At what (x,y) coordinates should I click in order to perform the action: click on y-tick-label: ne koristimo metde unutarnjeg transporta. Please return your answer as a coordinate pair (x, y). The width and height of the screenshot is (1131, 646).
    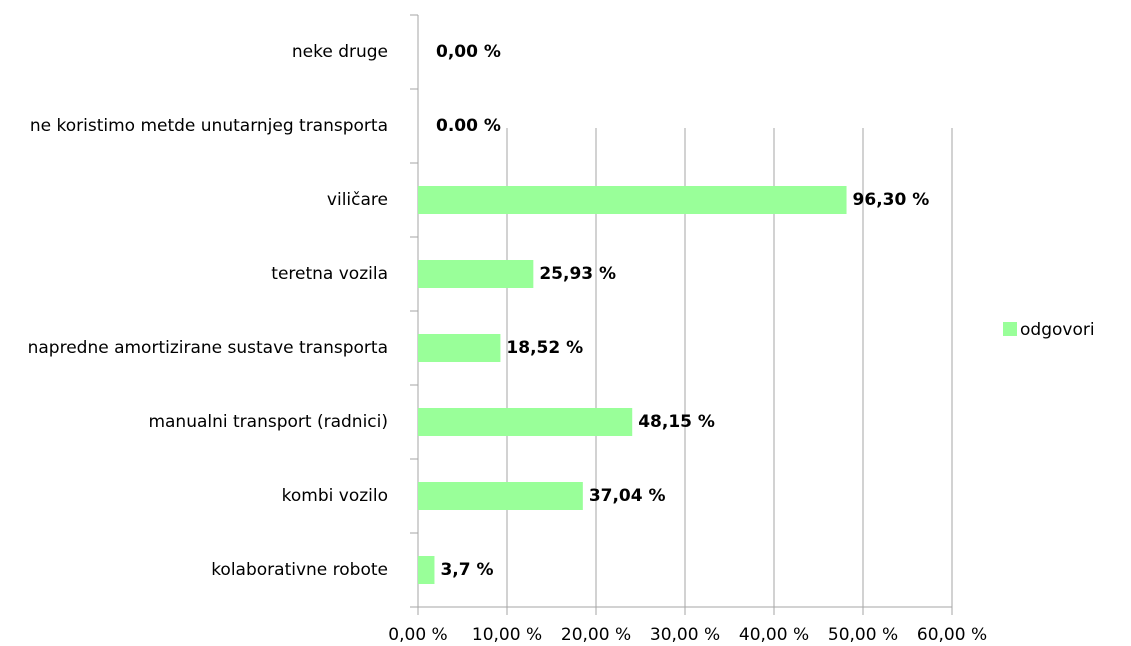
    Looking at the image, I should click on (209, 126).